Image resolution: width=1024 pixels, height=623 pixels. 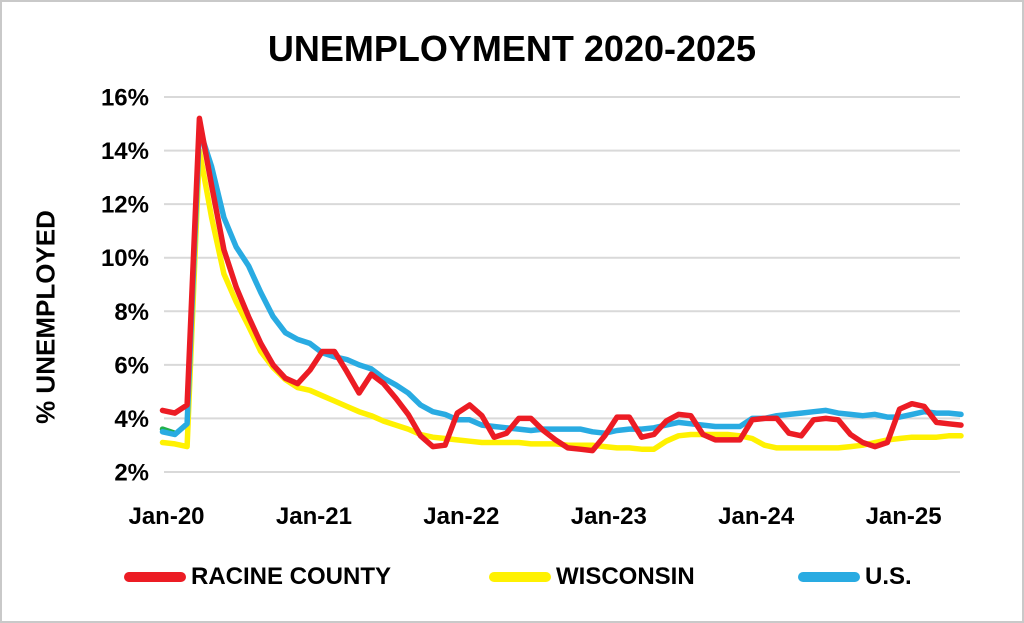 I want to click on y-tick-label: 2%, so click(x=131, y=473).